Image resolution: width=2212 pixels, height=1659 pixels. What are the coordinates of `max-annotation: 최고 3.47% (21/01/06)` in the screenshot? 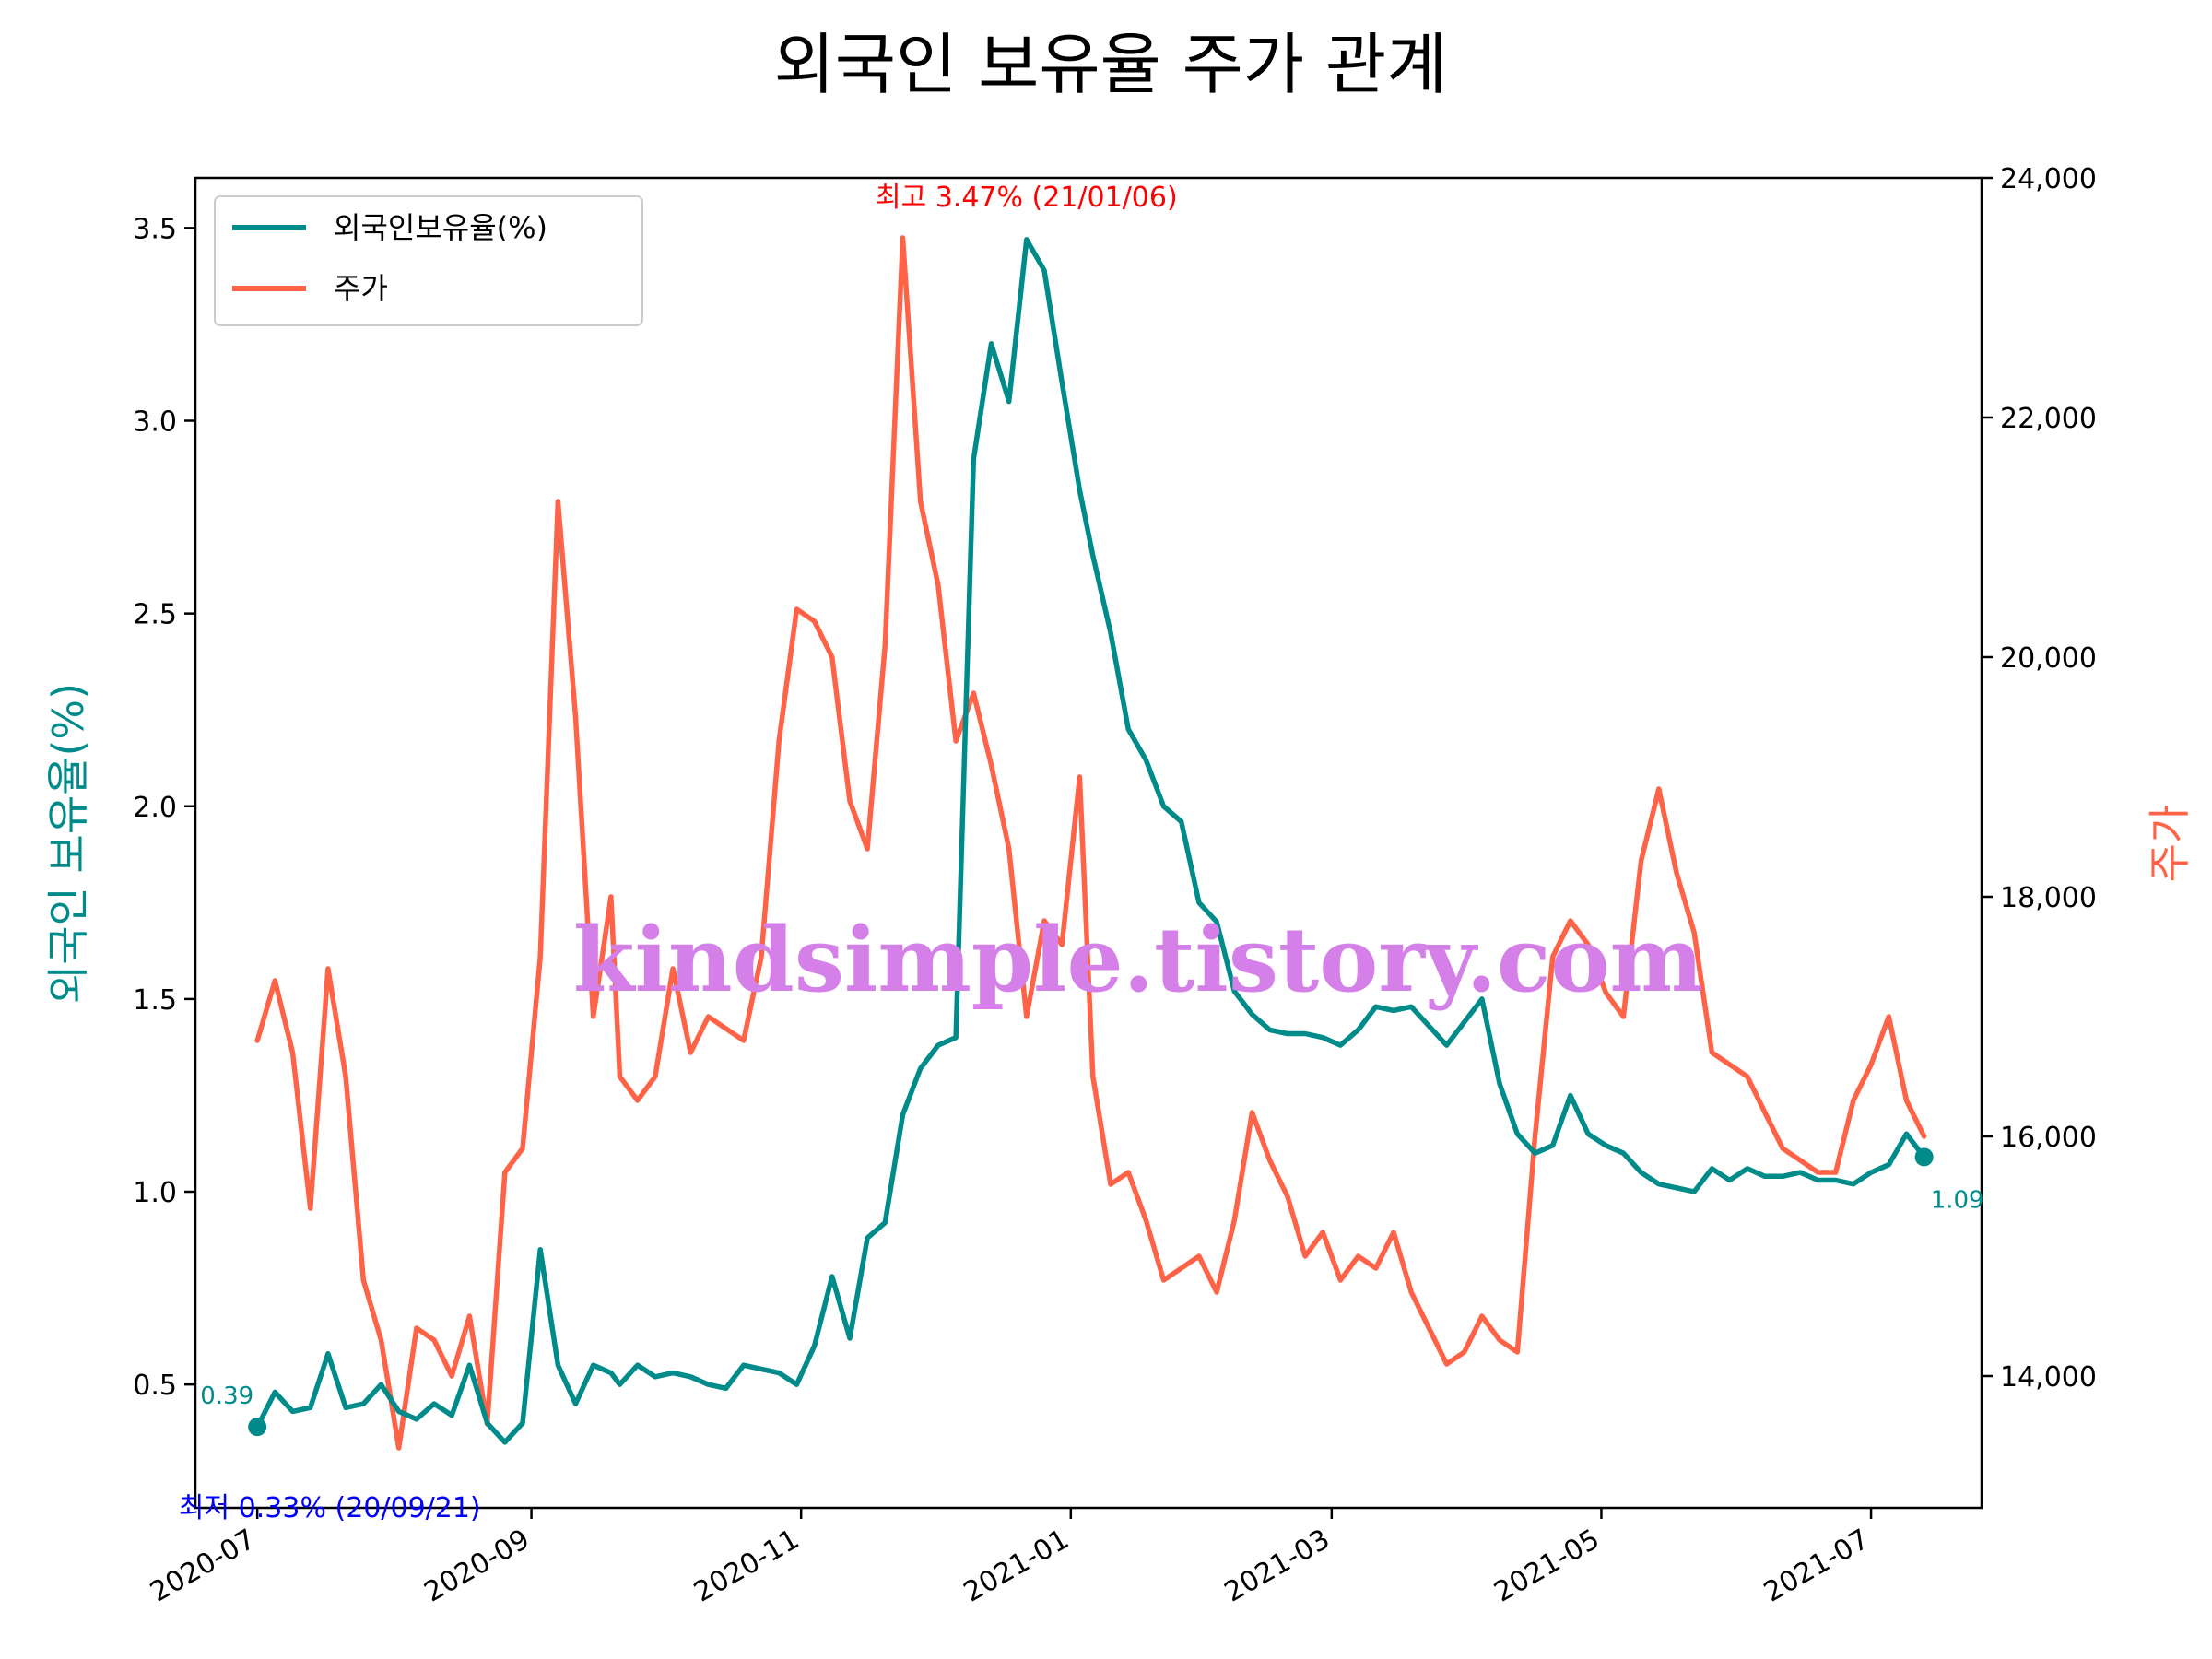 It's located at (1027, 198).